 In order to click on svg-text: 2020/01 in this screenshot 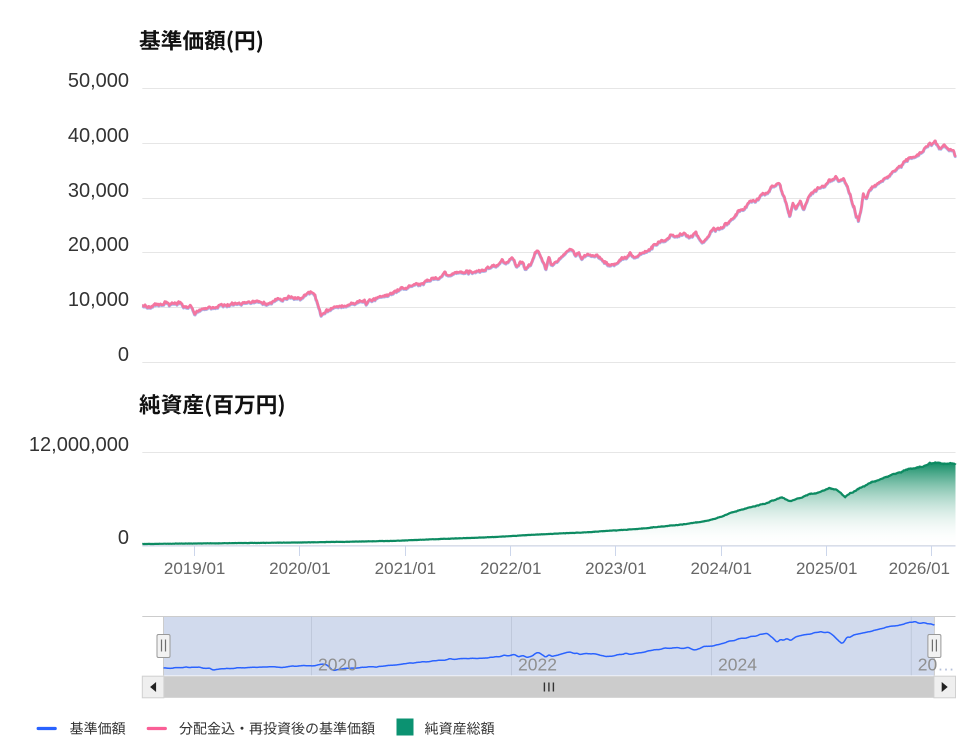, I will do `click(299, 568)`.